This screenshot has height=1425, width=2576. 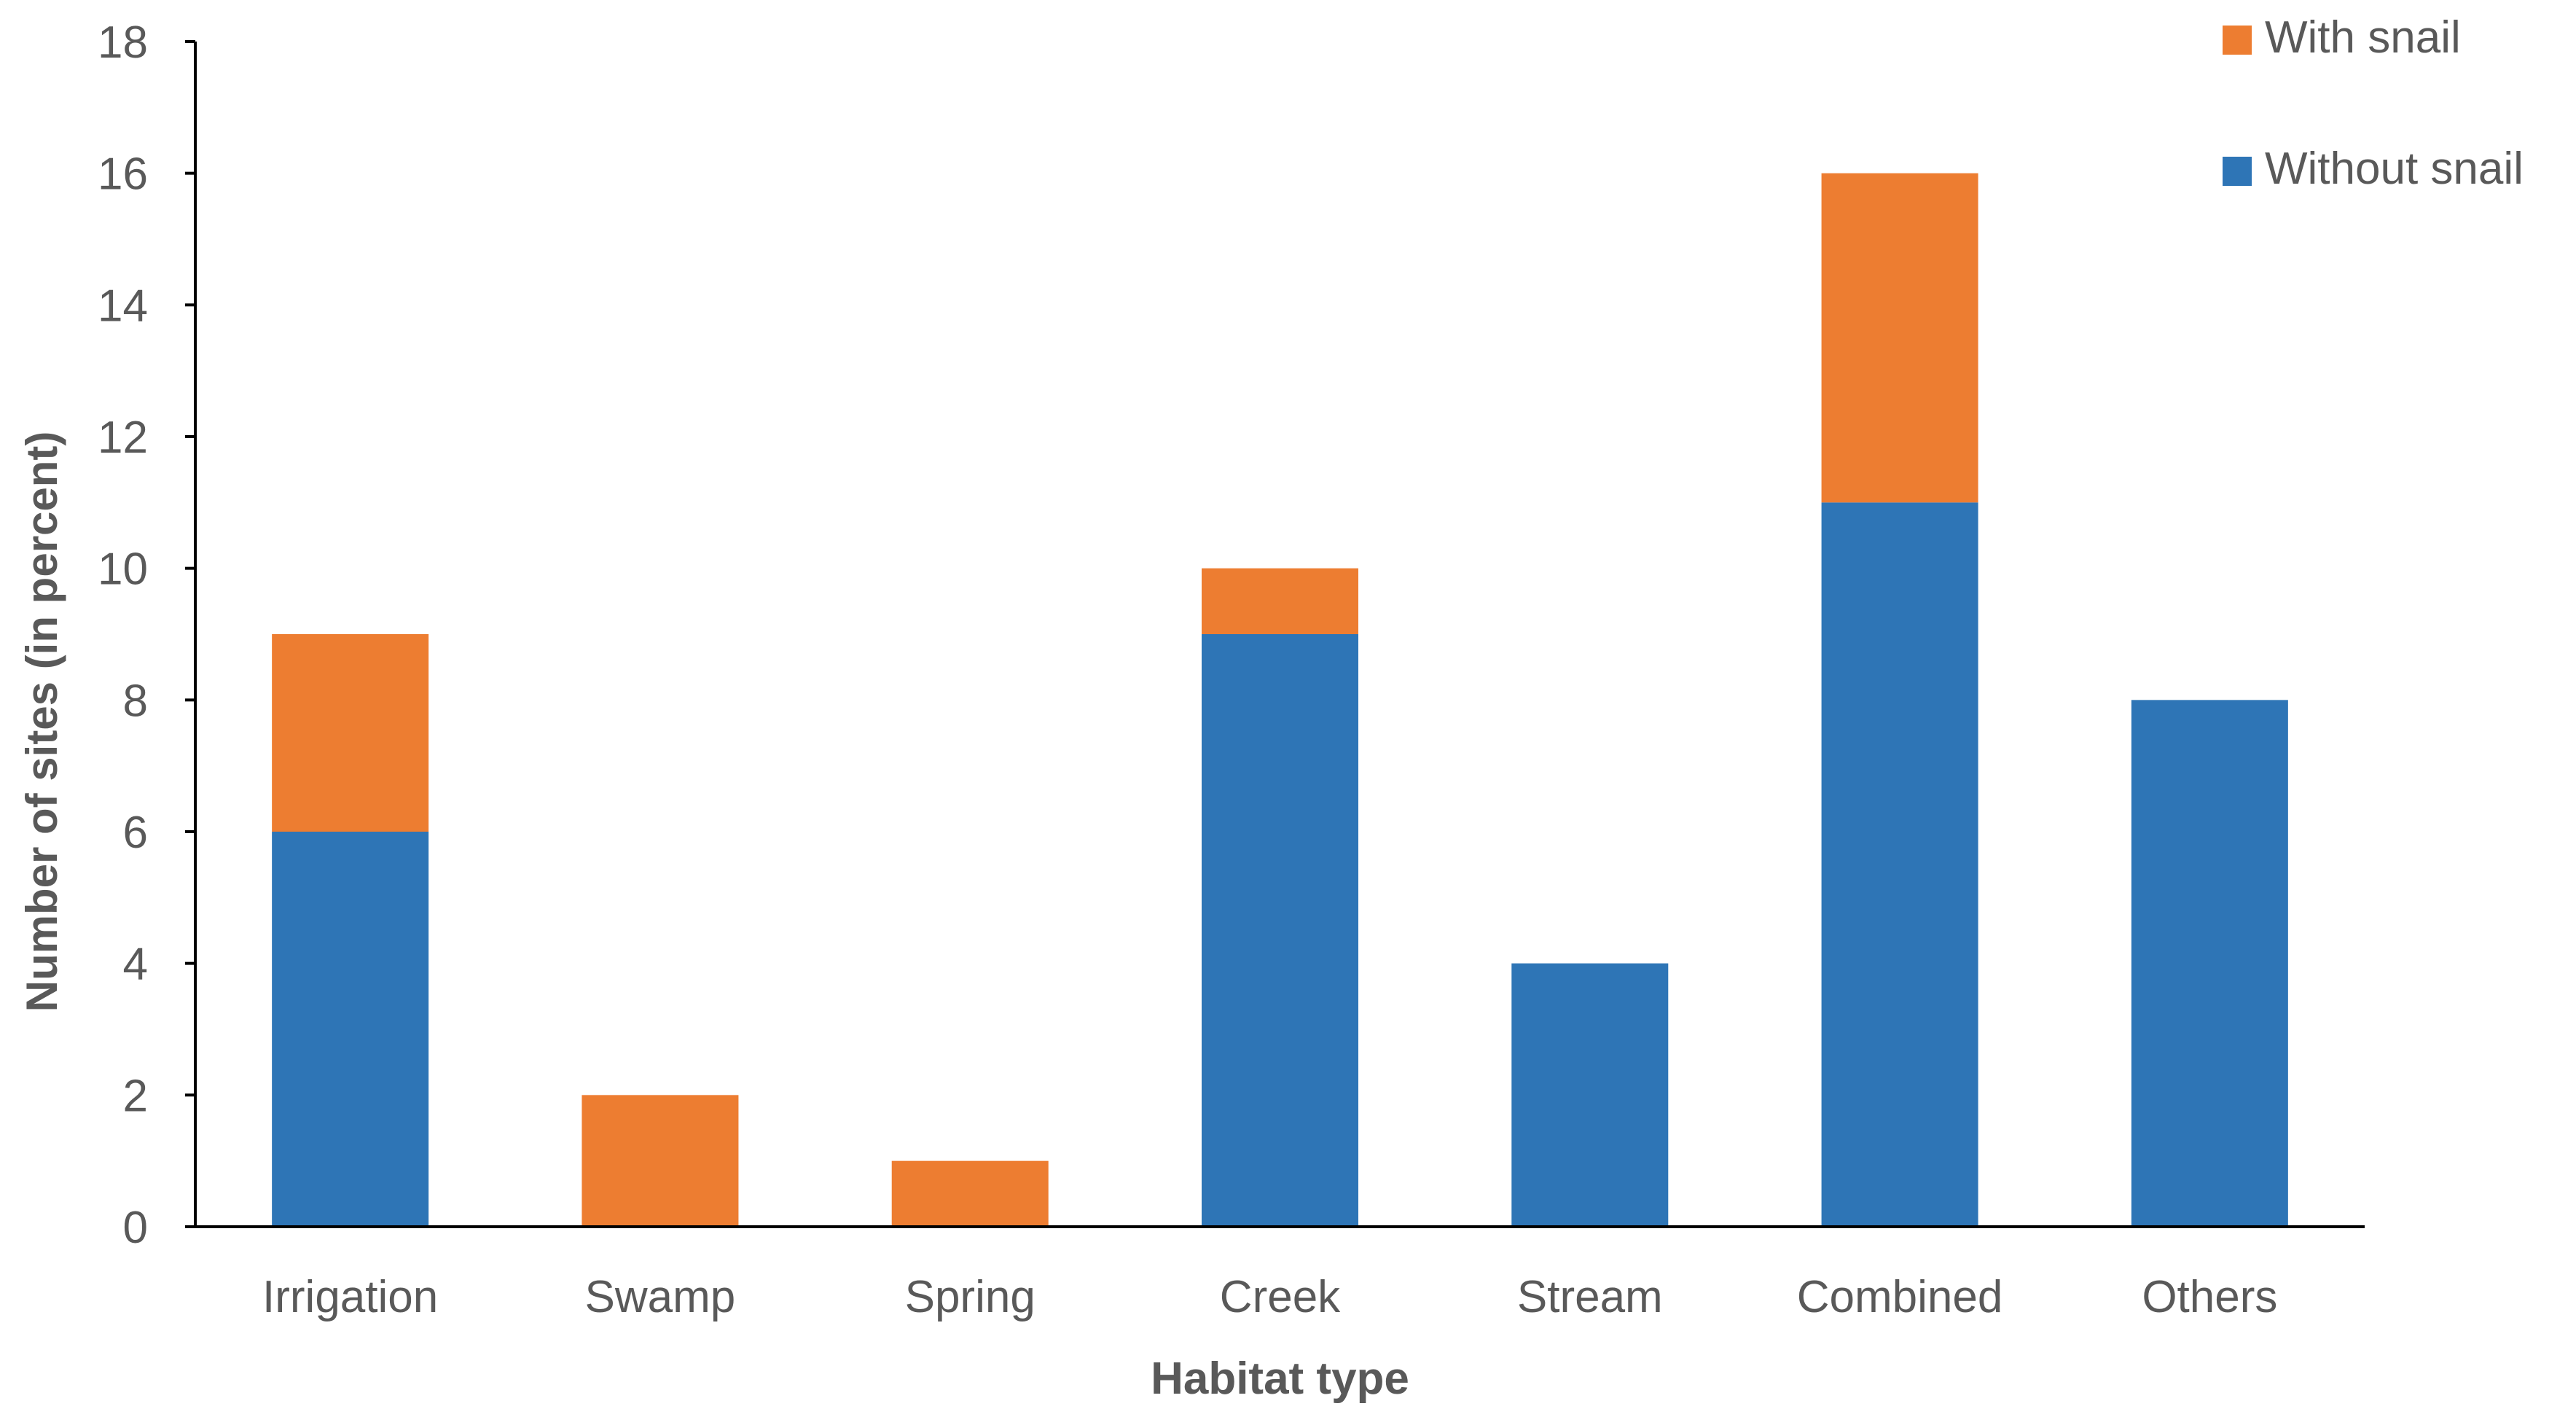 I want to click on x-tick-label: Others, so click(x=2209, y=1297).